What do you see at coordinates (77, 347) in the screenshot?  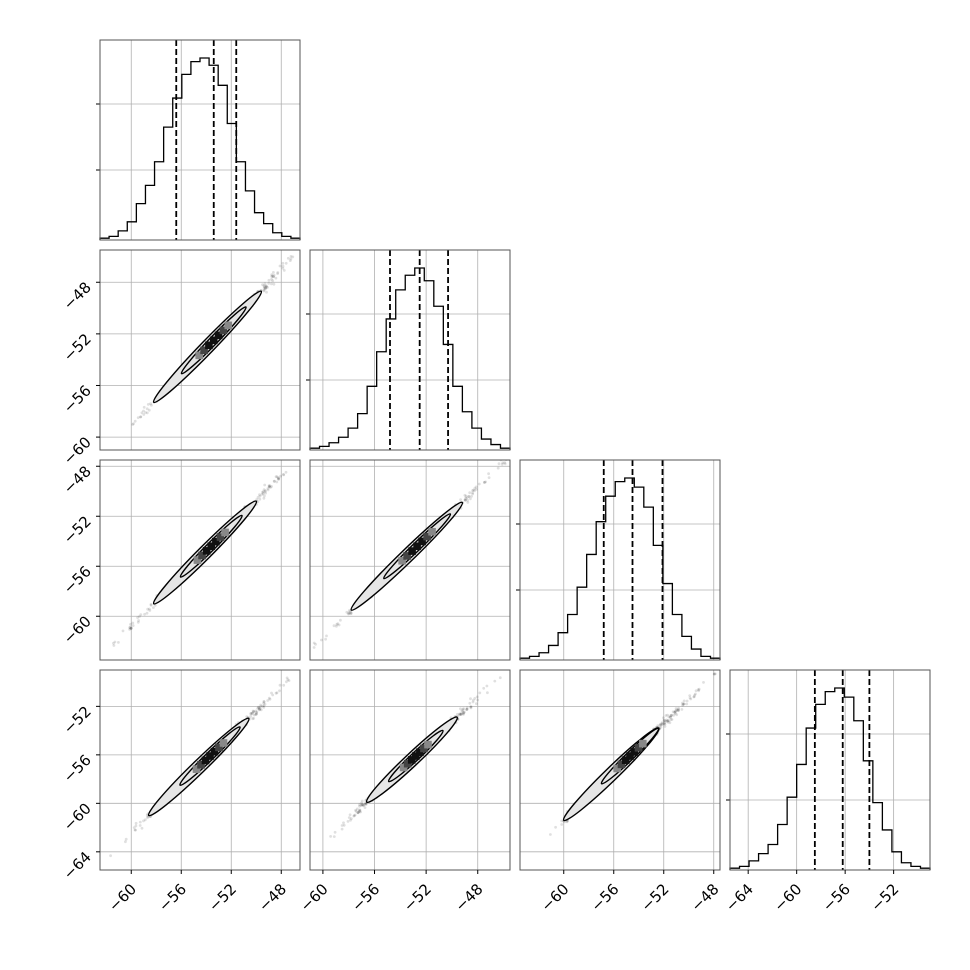 I see `ytick-label: −52` at bounding box center [77, 347].